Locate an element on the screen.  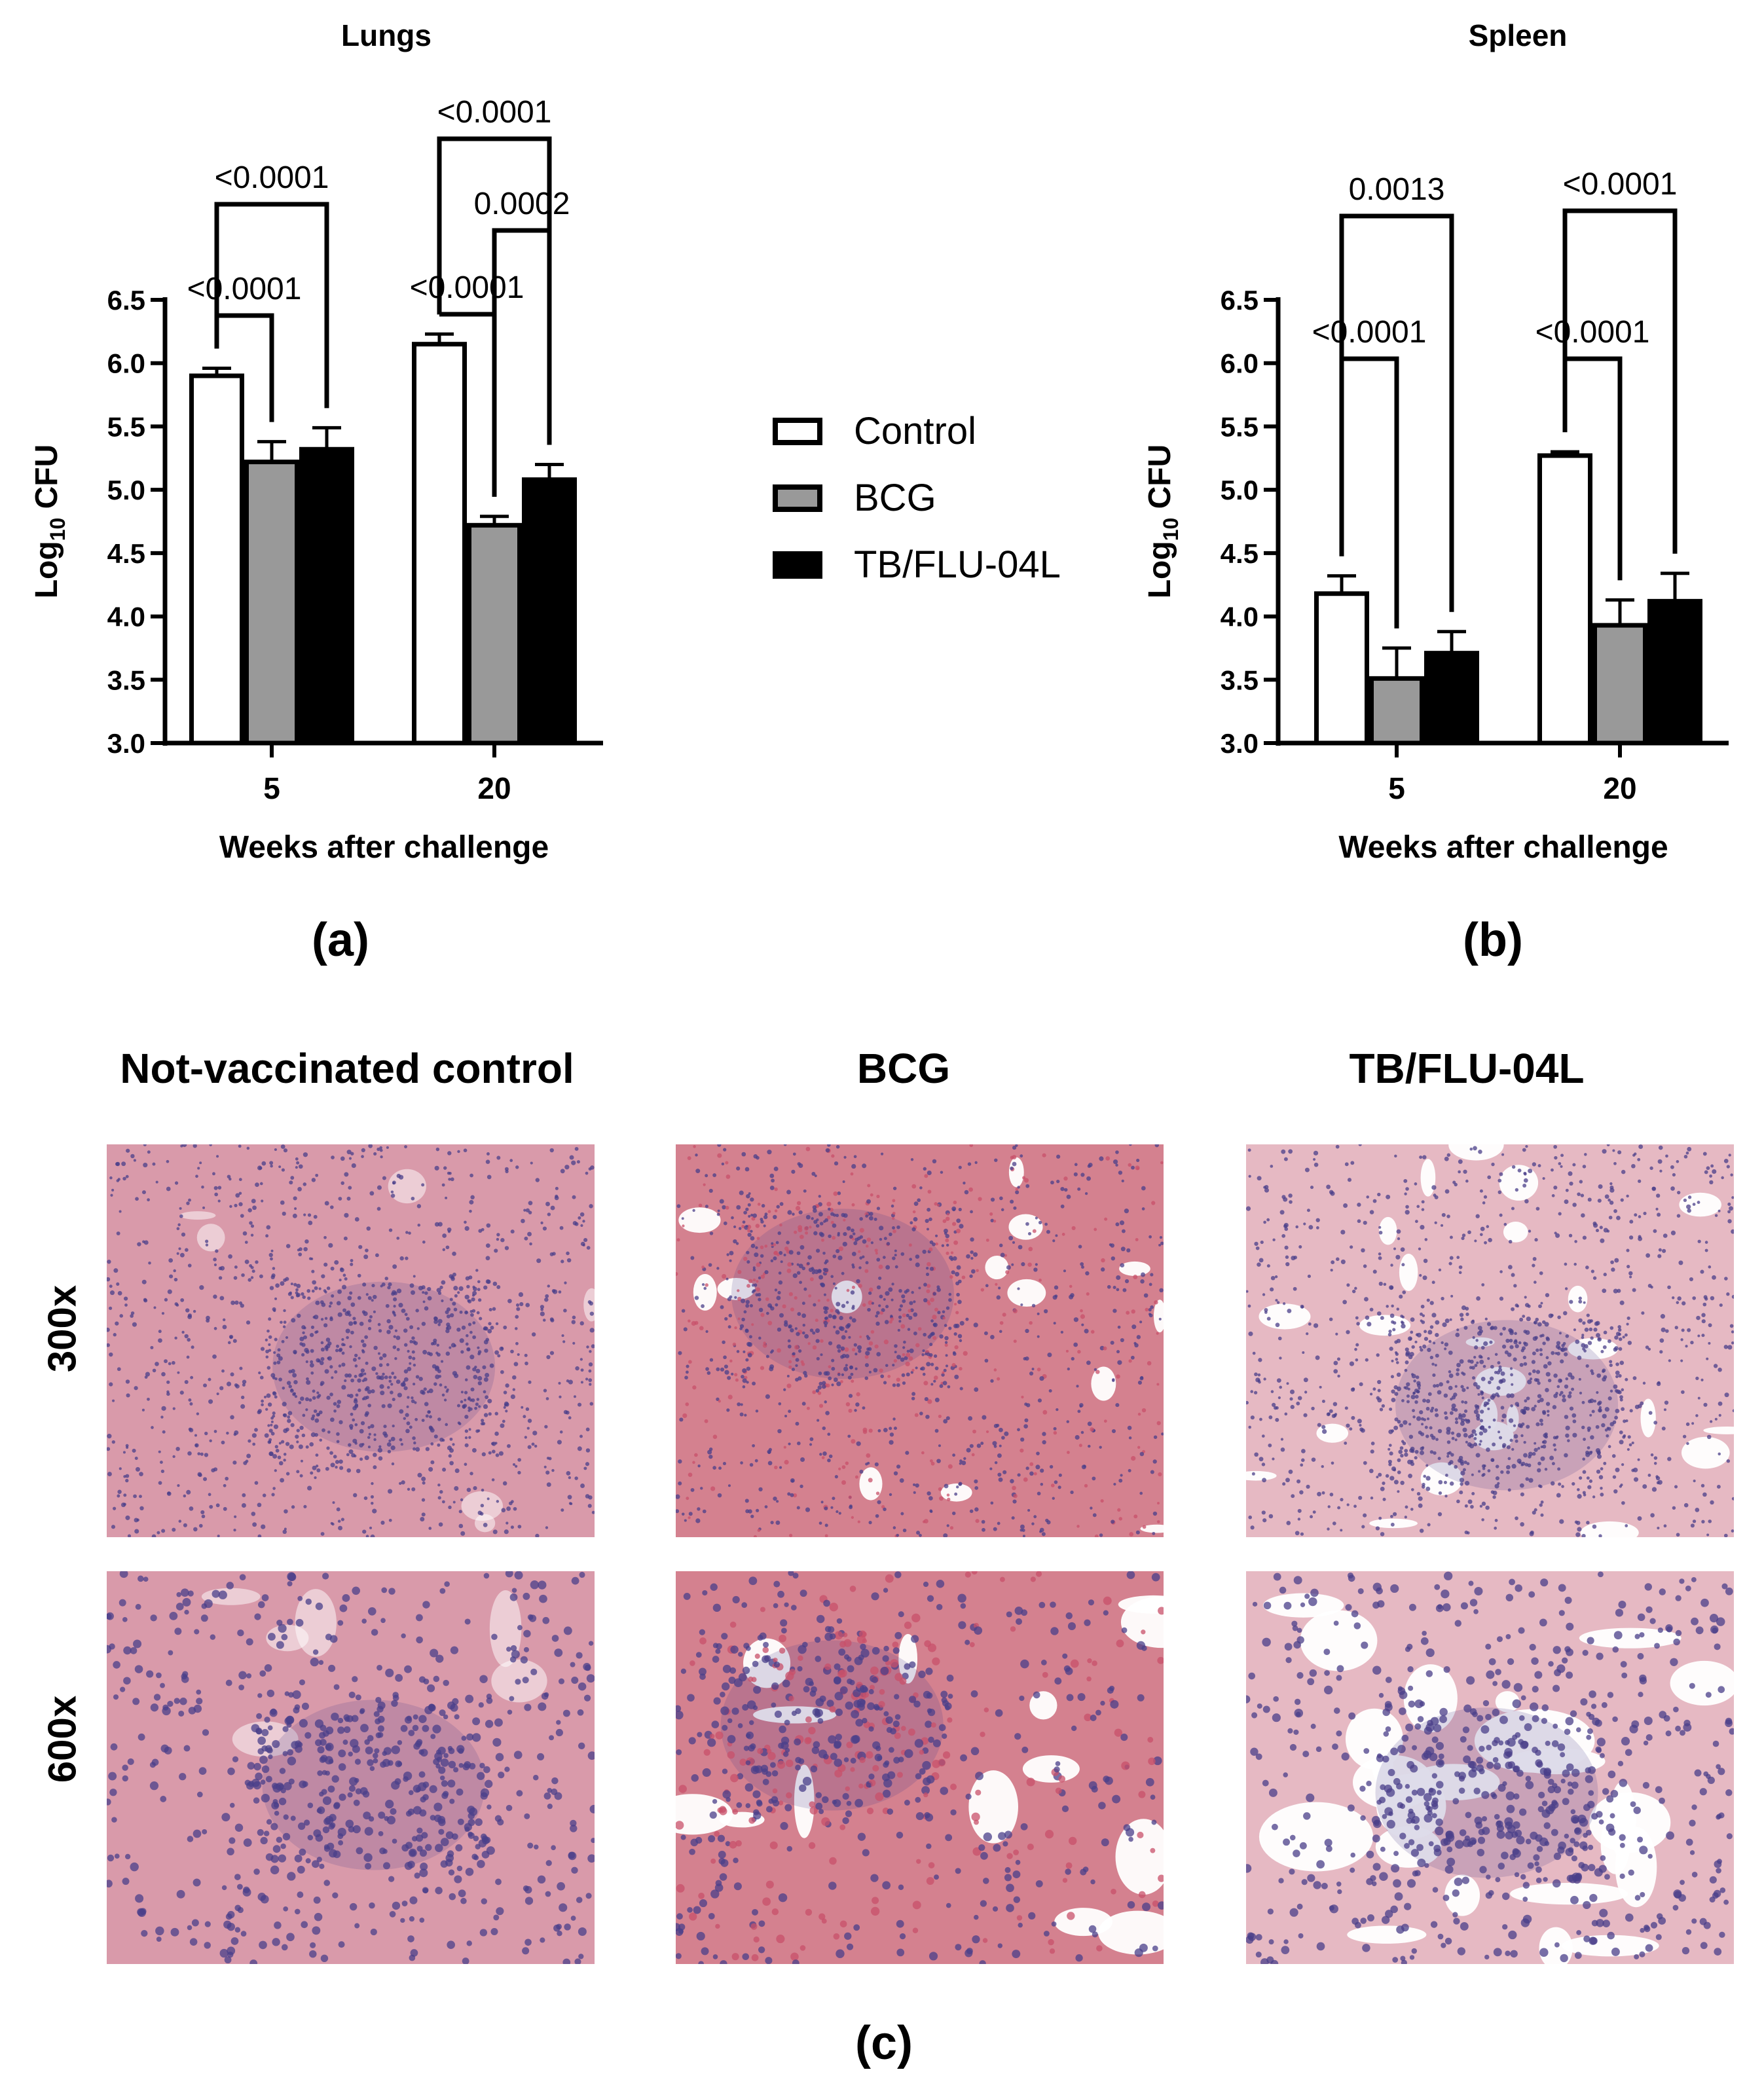
lungs-x-tick-label: 5 is located at coordinates (271, 788).